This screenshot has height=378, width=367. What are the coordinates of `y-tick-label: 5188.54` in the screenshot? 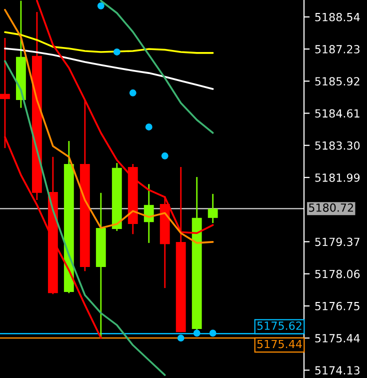 It's located at (337, 17).